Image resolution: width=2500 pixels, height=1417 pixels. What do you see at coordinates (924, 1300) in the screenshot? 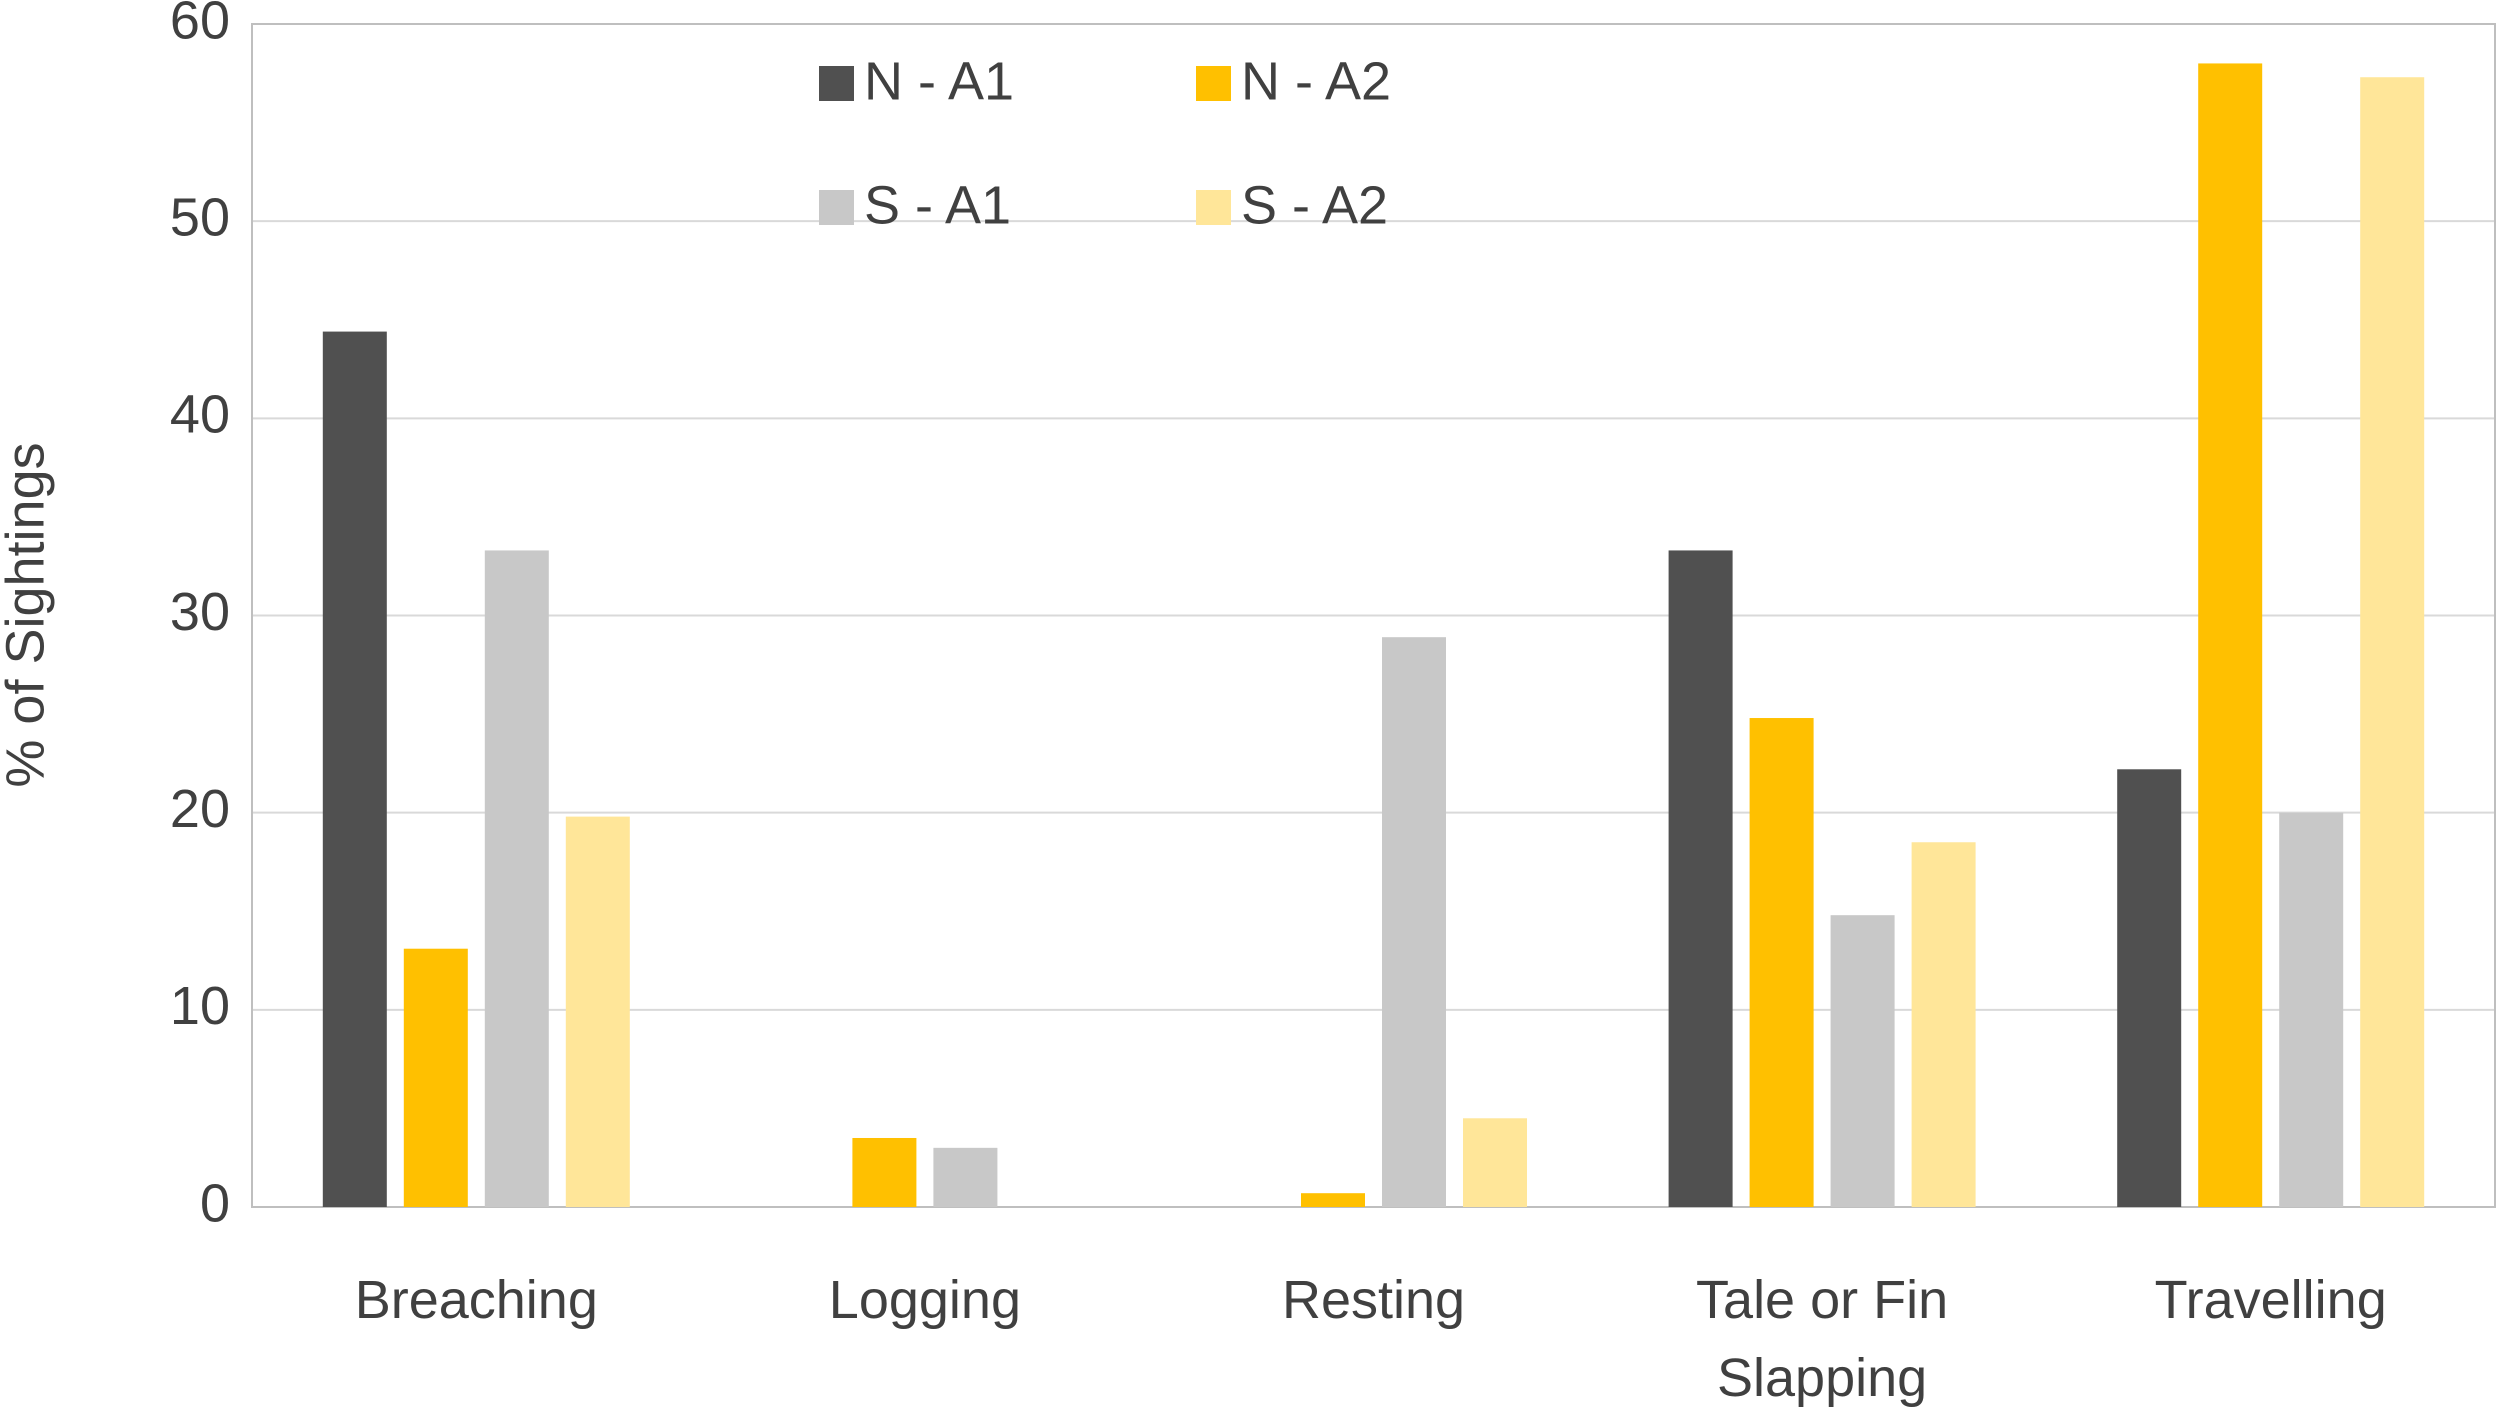
I see `x-tick-label: Logging` at bounding box center [924, 1300].